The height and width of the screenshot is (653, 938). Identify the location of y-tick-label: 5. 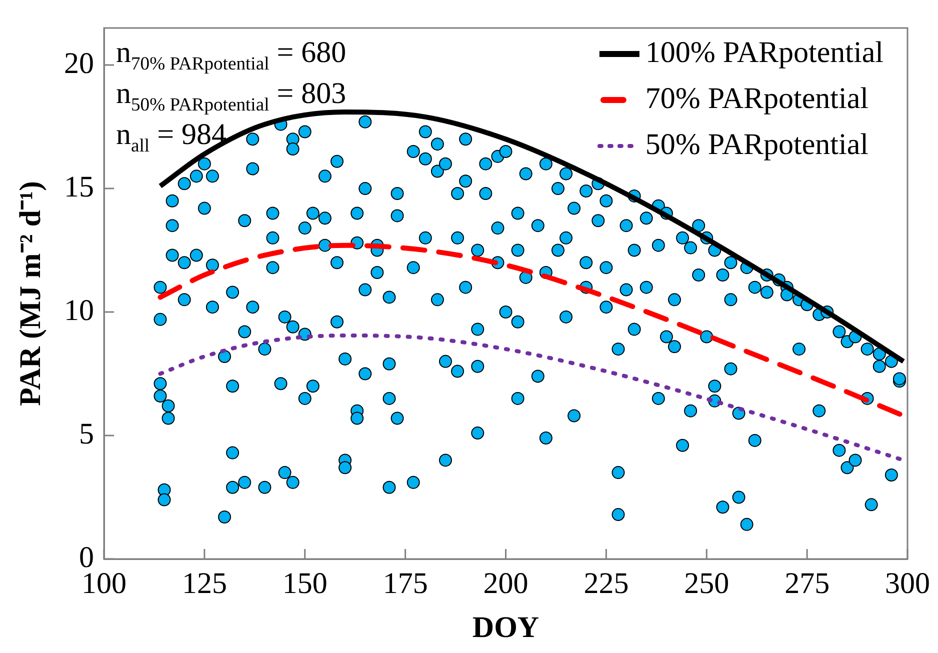
(86, 433).